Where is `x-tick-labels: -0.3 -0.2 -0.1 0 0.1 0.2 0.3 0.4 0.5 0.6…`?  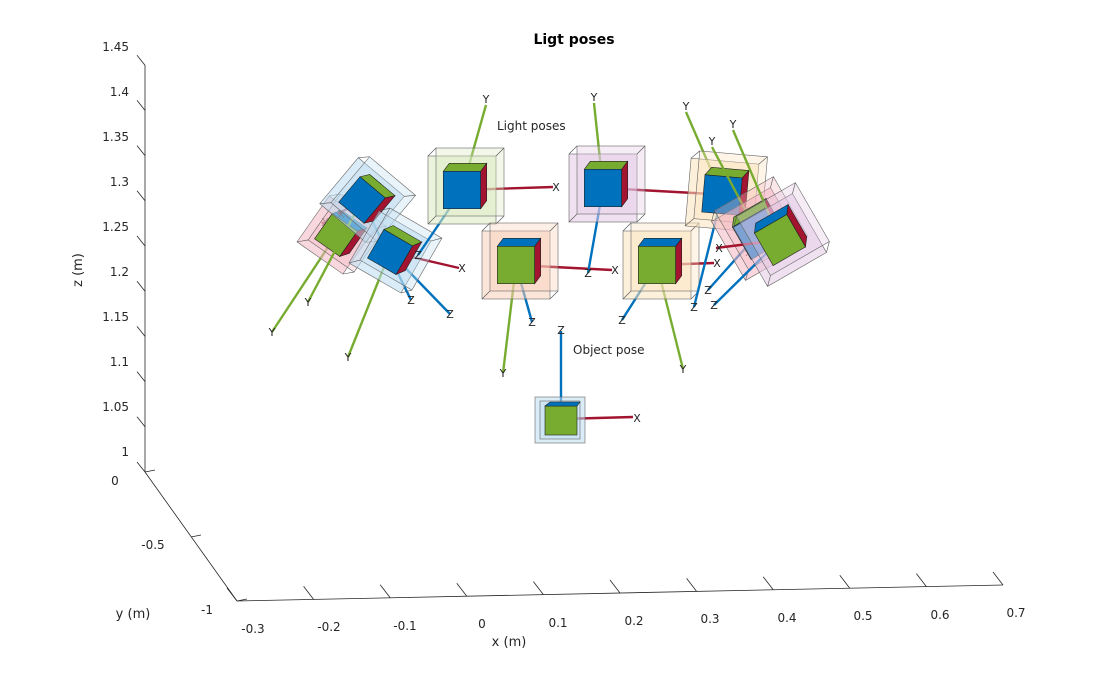 x-tick-labels: -0.3 -0.2 -0.1 0 0.1 0.2 0.3 0.4 0.5 0.6… is located at coordinates (633, 621).